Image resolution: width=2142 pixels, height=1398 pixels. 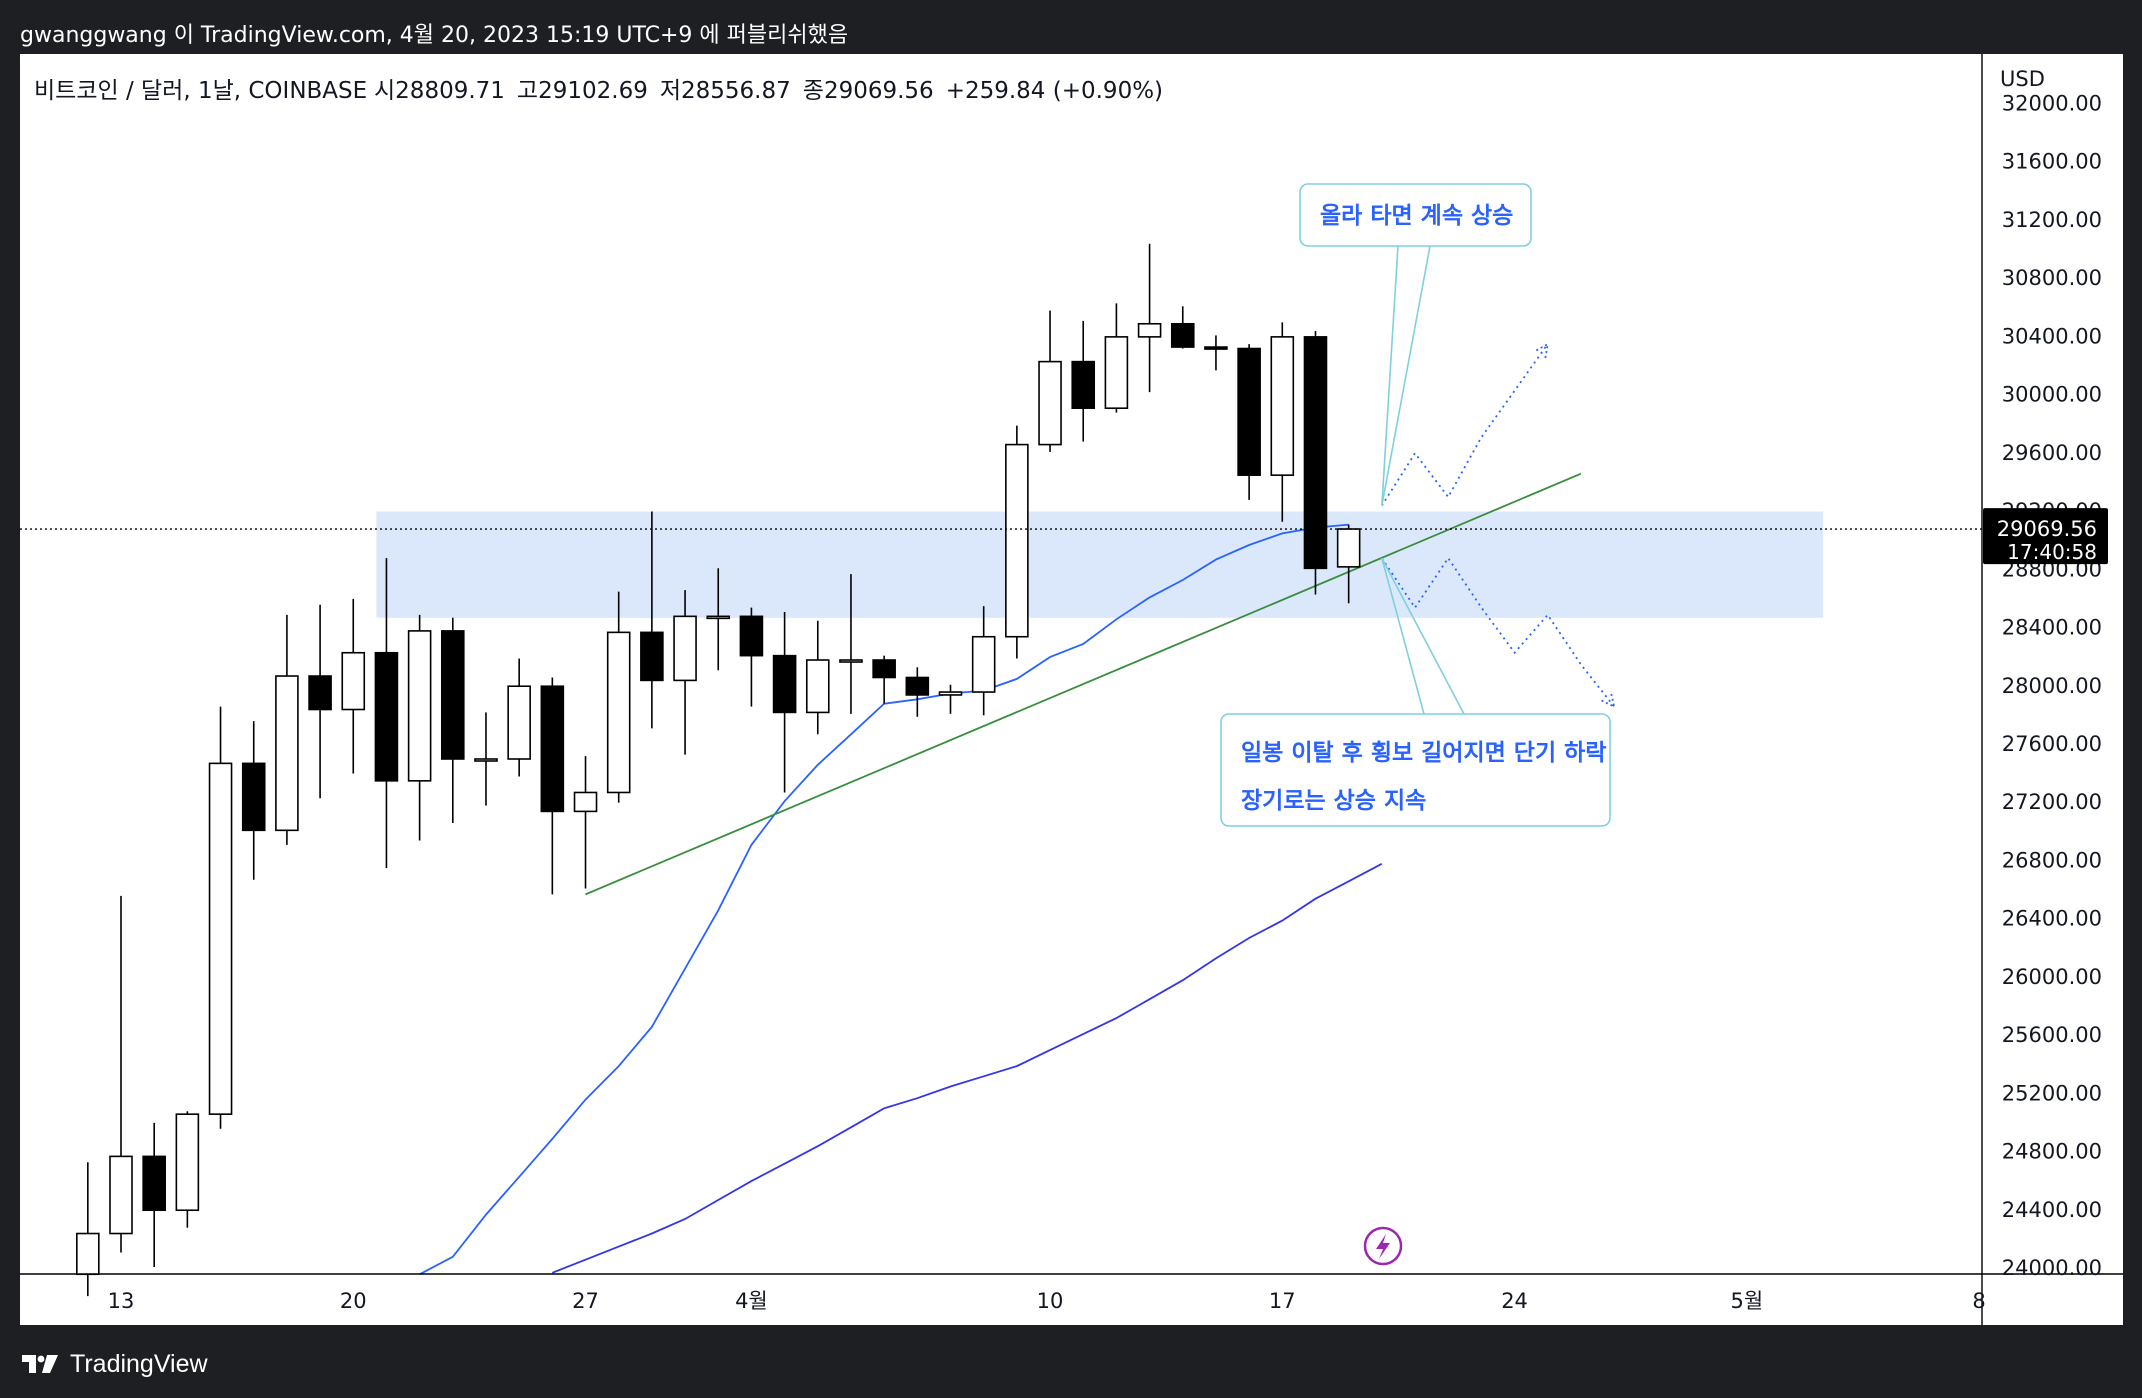 I want to click on y-tick-label: 24400.00, so click(x=2052, y=1210).